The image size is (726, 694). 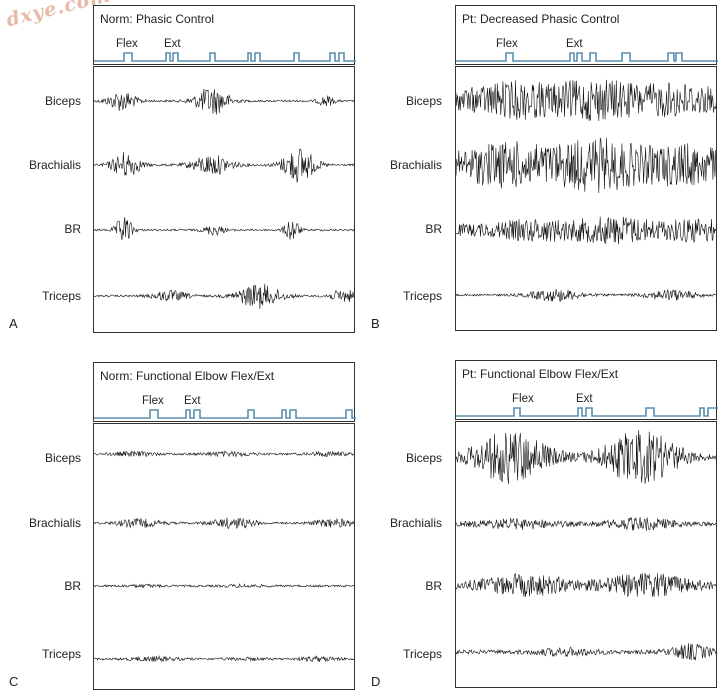 I want to click on panel-b-row-biceps: Biceps, so click(x=423, y=101).